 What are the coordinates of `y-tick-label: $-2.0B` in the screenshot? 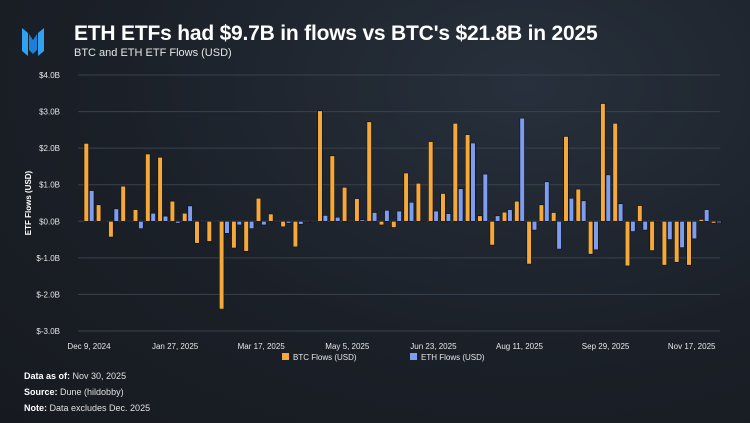 It's located at (48, 294).